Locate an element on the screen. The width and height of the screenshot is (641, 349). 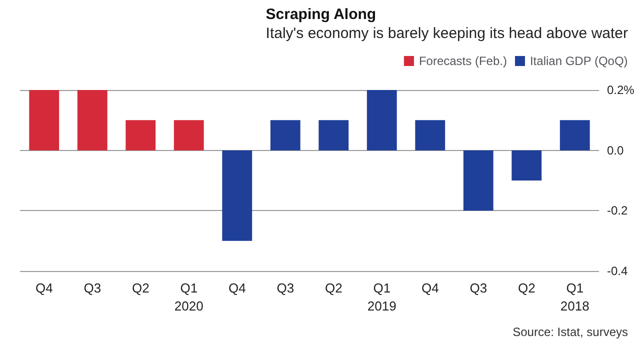
chart-subtitle: Italy's economy is barely keeping its head above water is located at coordinates (447, 33).